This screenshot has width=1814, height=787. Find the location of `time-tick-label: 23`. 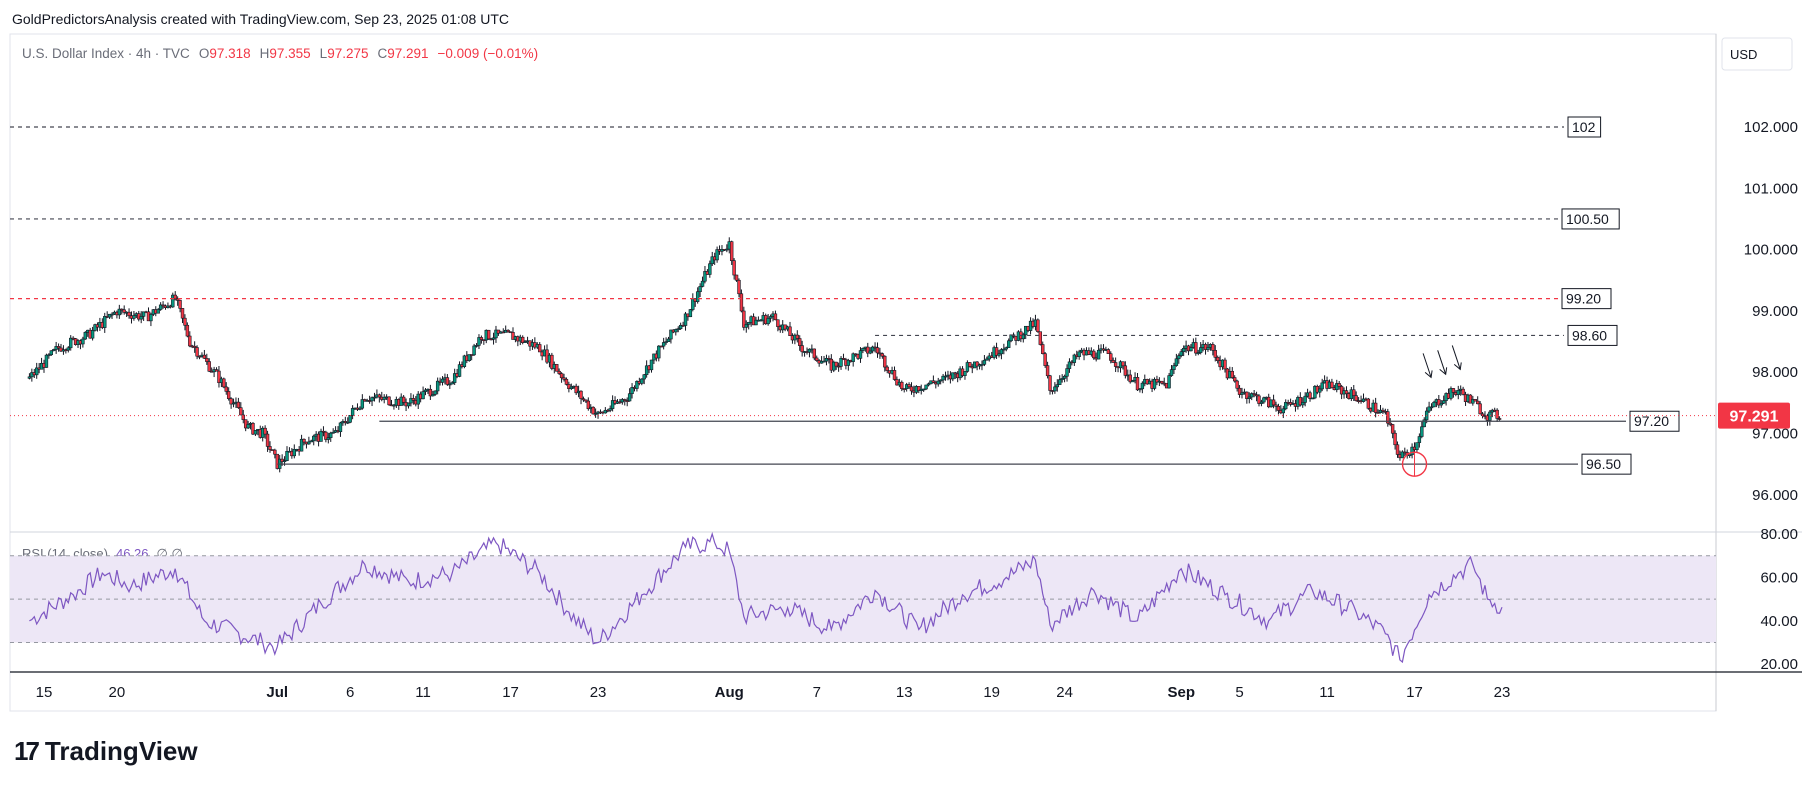

time-tick-label: 23 is located at coordinates (598, 692).